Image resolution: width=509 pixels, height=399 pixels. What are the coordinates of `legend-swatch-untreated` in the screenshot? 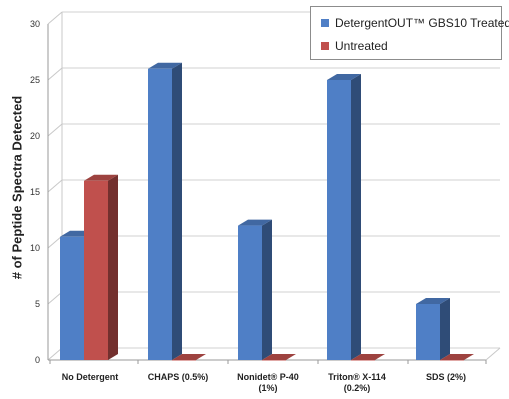 It's located at (325, 46).